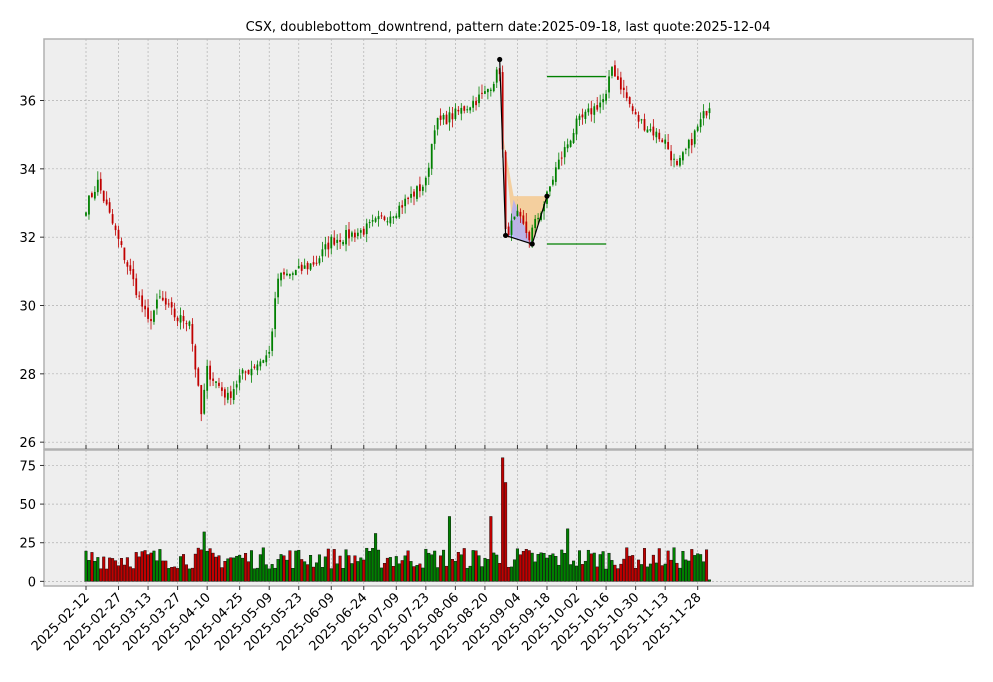  Describe the element at coordinates (27, 102) in the screenshot. I see `price-tick-label: 36` at that location.